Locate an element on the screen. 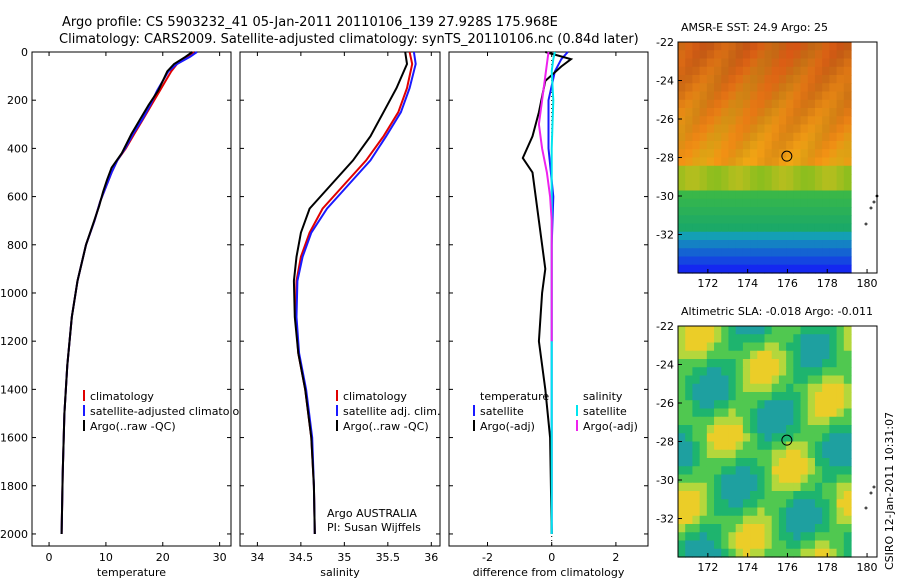  legend-label: Argo(-adj) is located at coordinates (610, 426).